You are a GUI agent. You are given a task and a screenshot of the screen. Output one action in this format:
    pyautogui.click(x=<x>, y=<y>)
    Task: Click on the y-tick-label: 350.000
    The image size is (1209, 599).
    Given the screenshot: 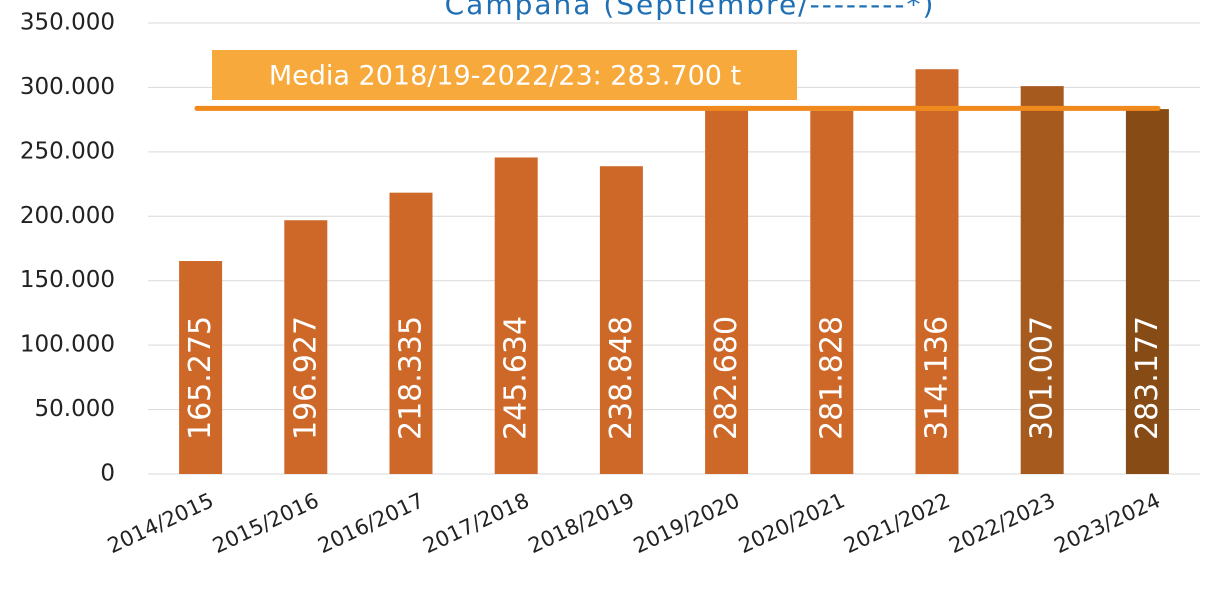 What is the action you would take?
    pyautogui.click(x=67, y=23)
    